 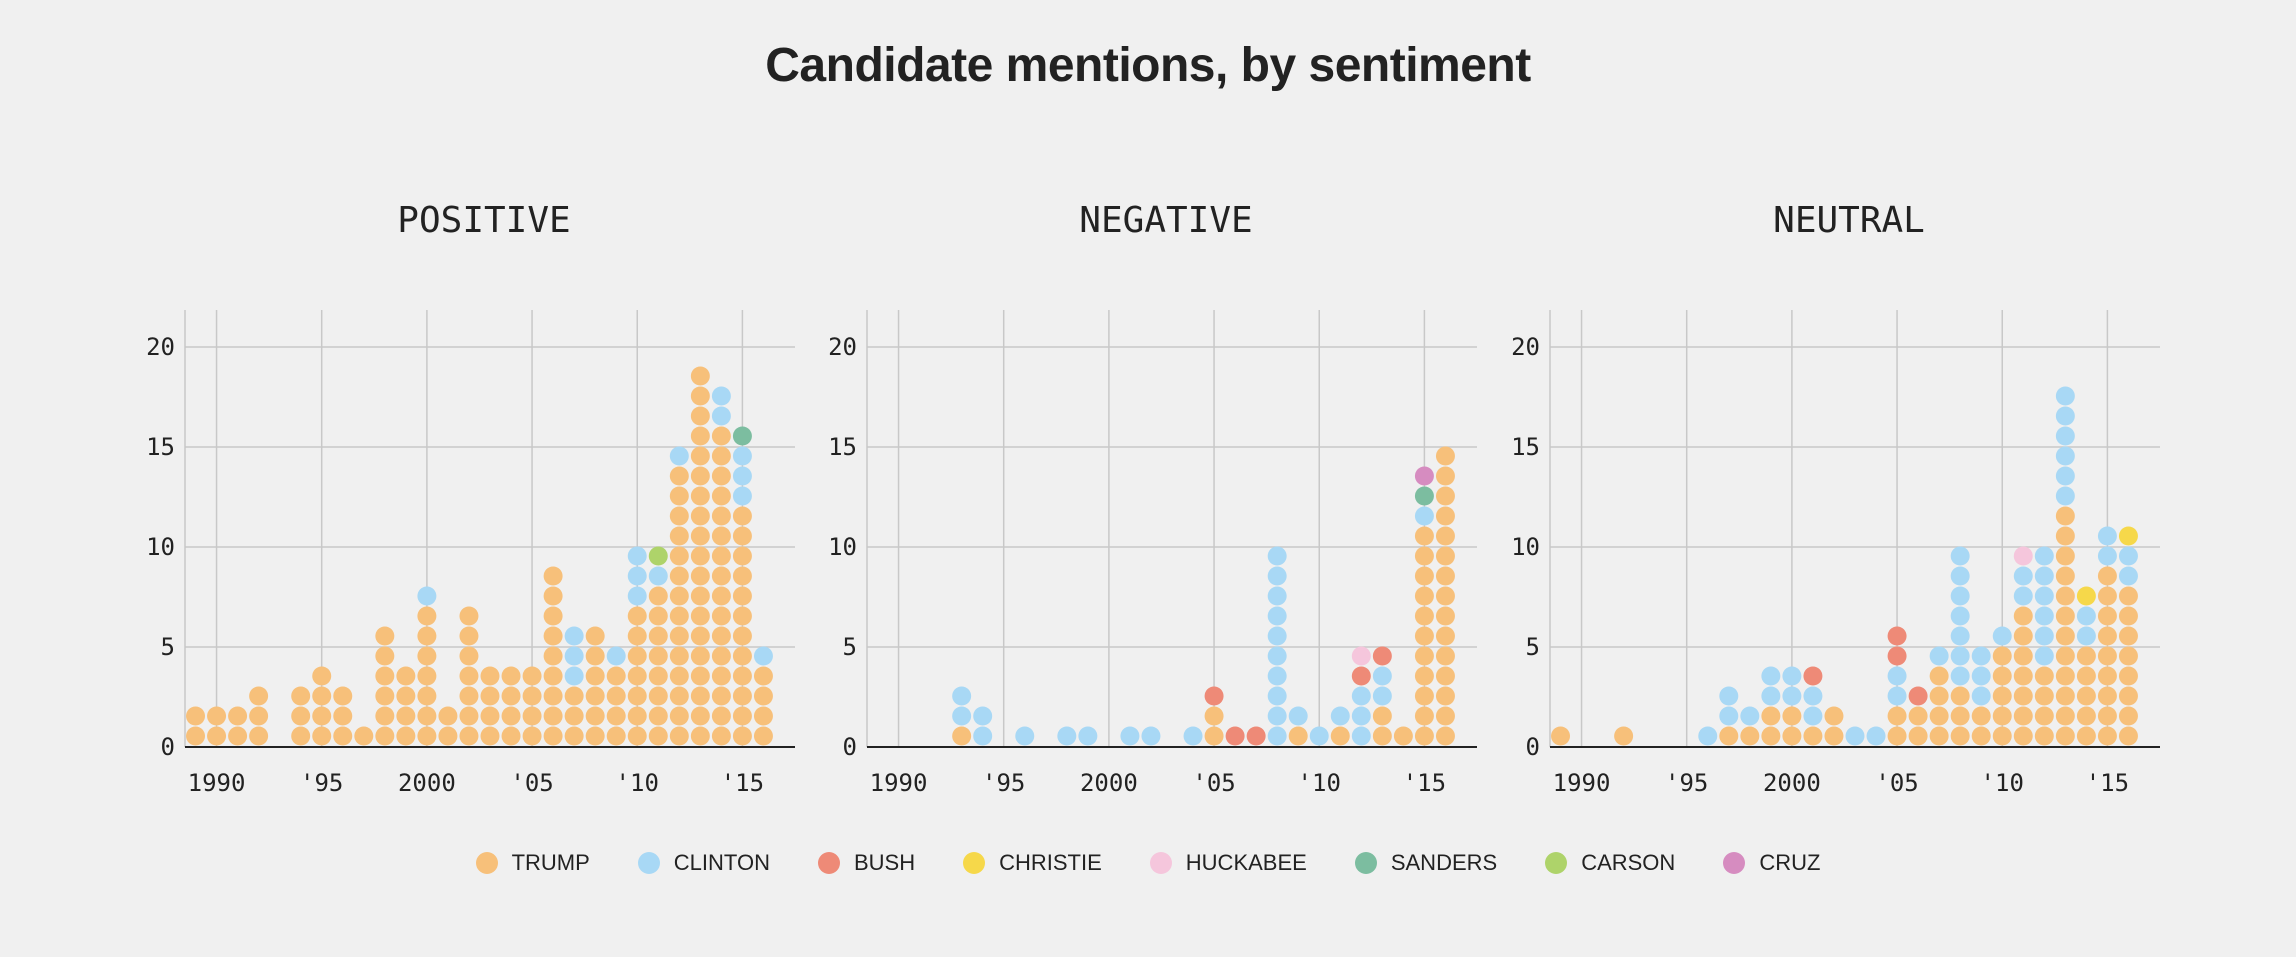 What do you see at coordinates (866, 863) in the screenshot?
I see `legend-item-bush: BUSH` at bounding box center [866, 863].